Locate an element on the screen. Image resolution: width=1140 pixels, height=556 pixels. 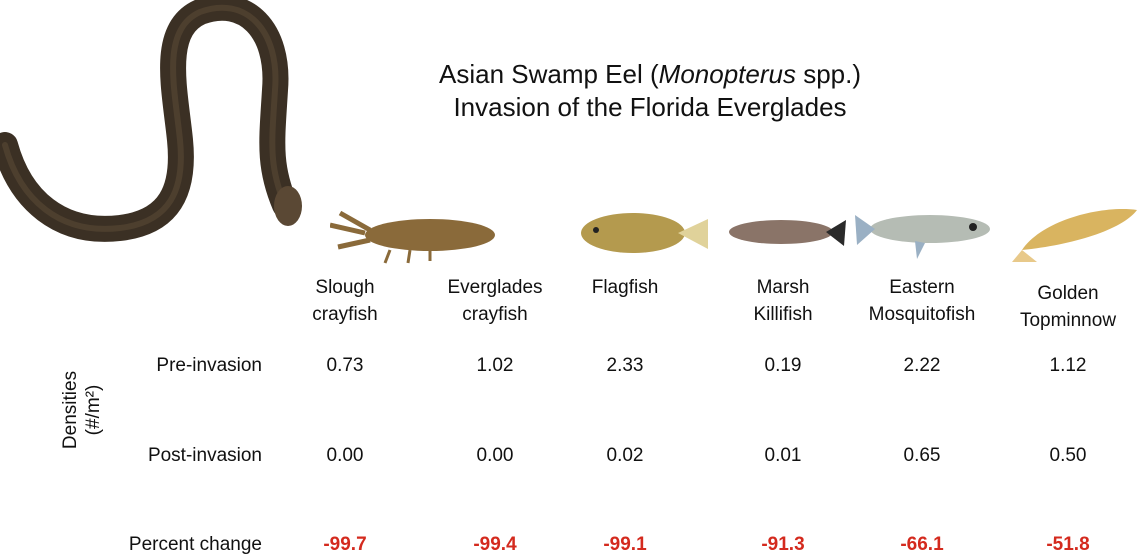
percent-change-value: -66.1 is located at coordinates (922, 544).